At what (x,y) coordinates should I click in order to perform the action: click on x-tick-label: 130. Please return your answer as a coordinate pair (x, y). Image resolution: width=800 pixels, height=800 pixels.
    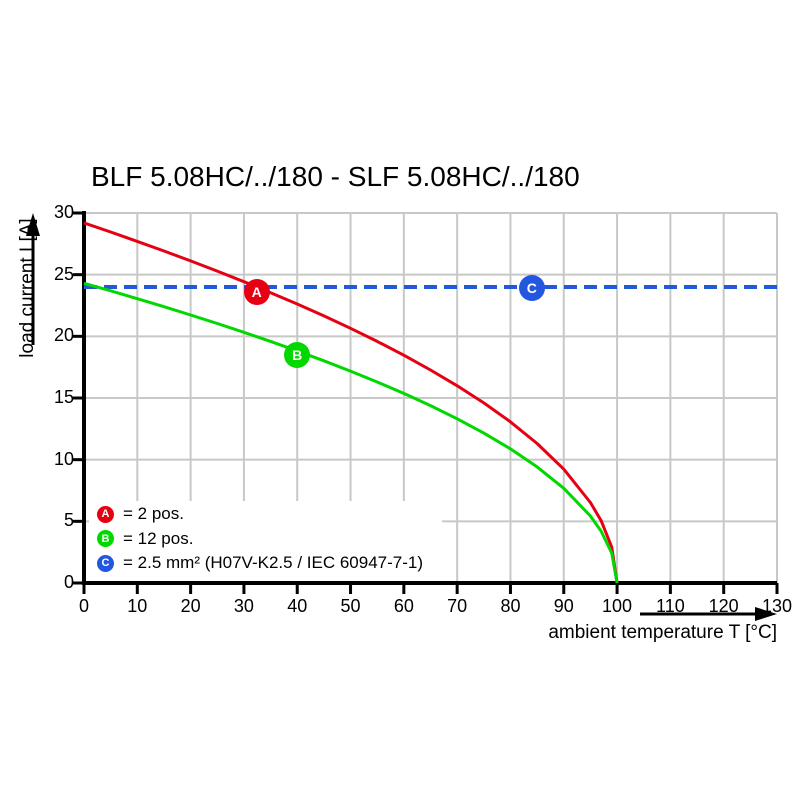
    Looking at the image, I should click on (777, 606).